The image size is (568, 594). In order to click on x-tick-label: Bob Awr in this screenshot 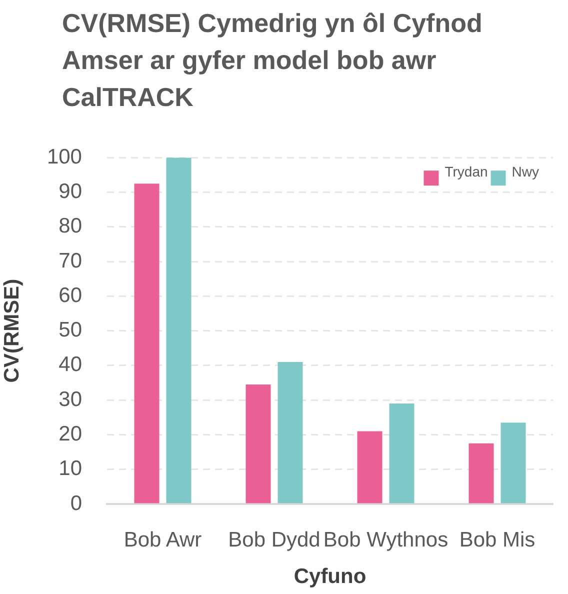, I will do `click(163, 540)`.